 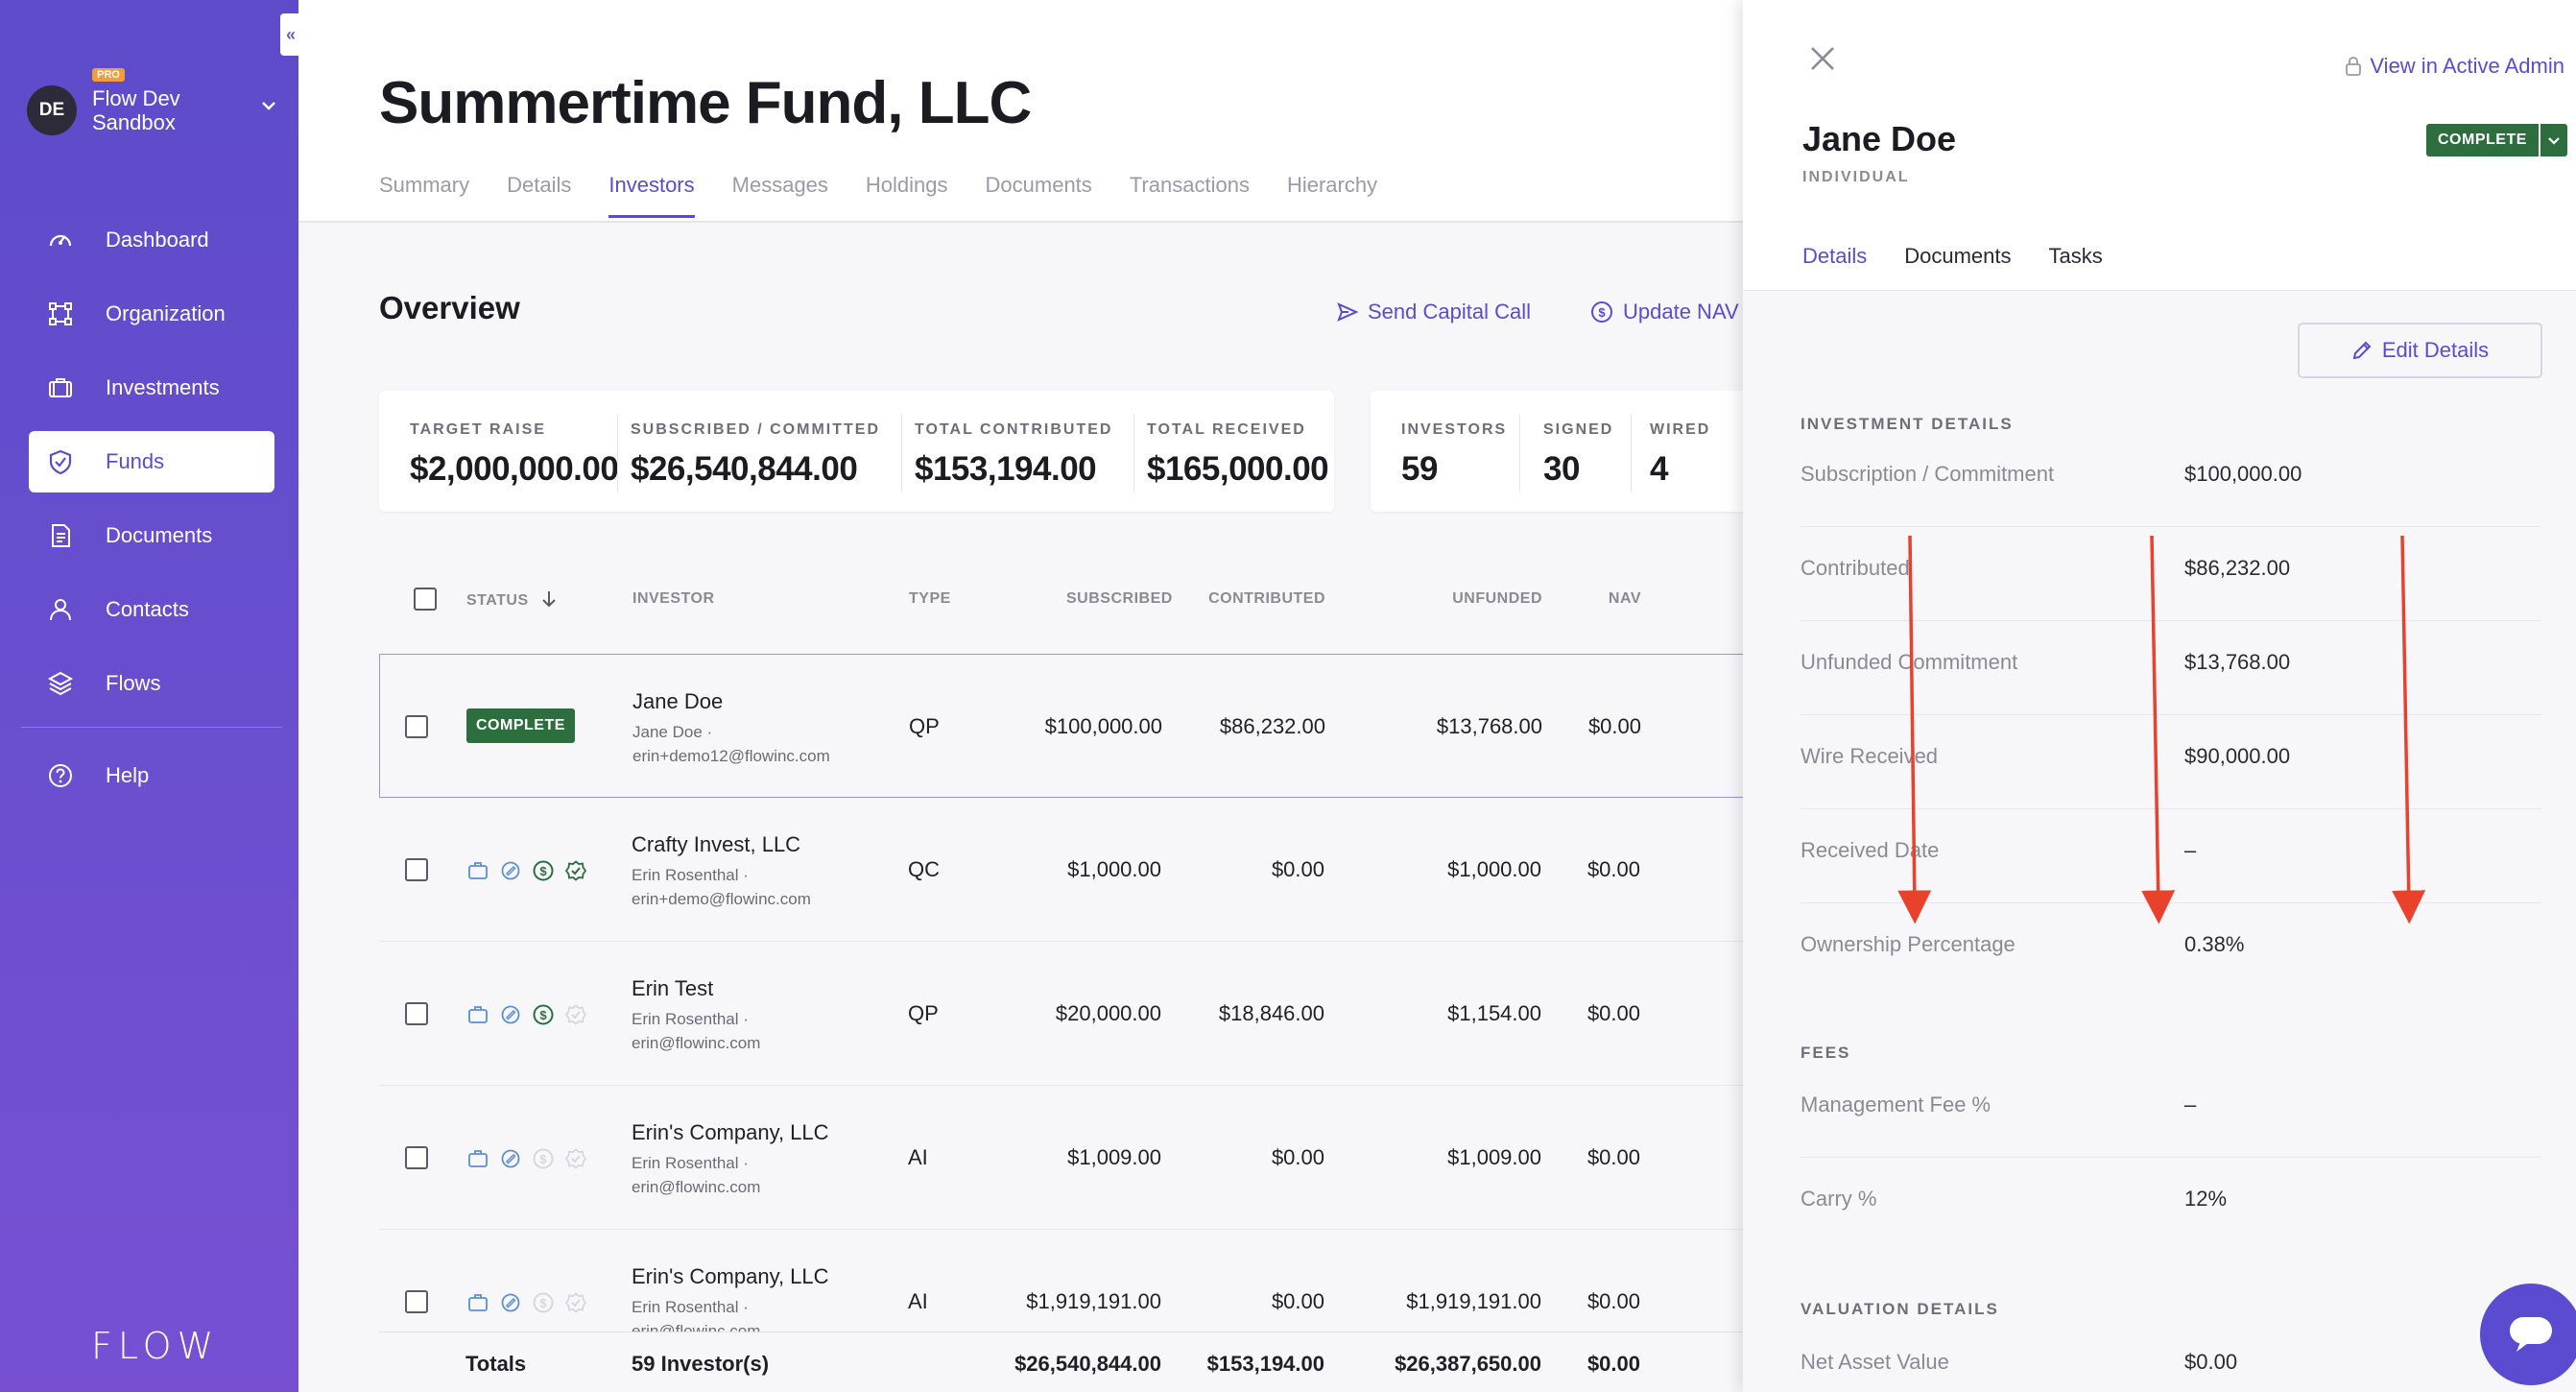 What do you see at coordinates (651, 195) in the screenshot?
I see `tab-investors: Investors` at bounding box center [651, 195].